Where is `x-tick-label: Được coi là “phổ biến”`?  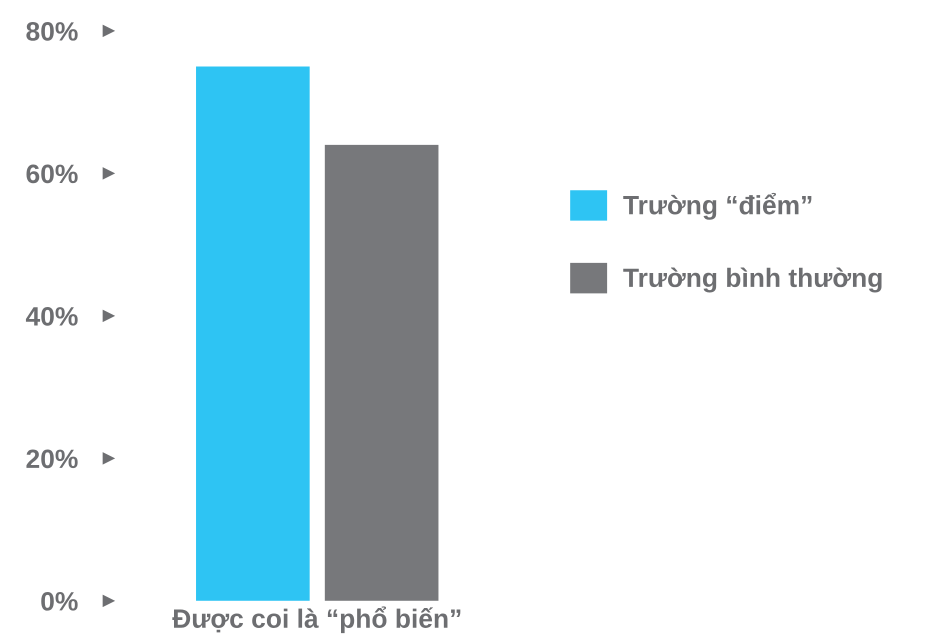
x-tick-label: Được coi là “phổ biến” is located at coordinates (316, 620).